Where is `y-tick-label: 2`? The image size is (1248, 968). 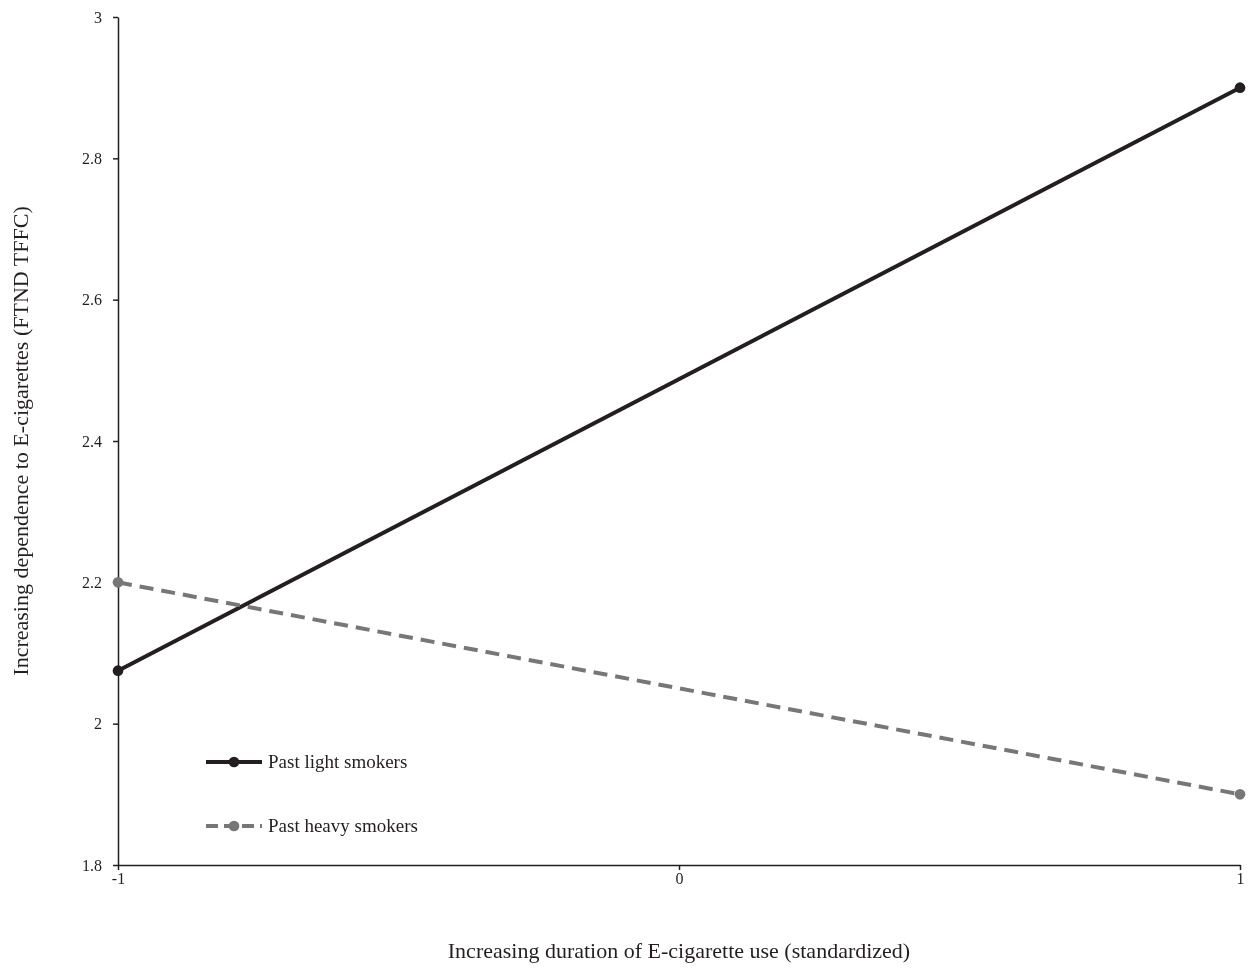 y-tick-label: 2 is located at coordinates (98, 724).